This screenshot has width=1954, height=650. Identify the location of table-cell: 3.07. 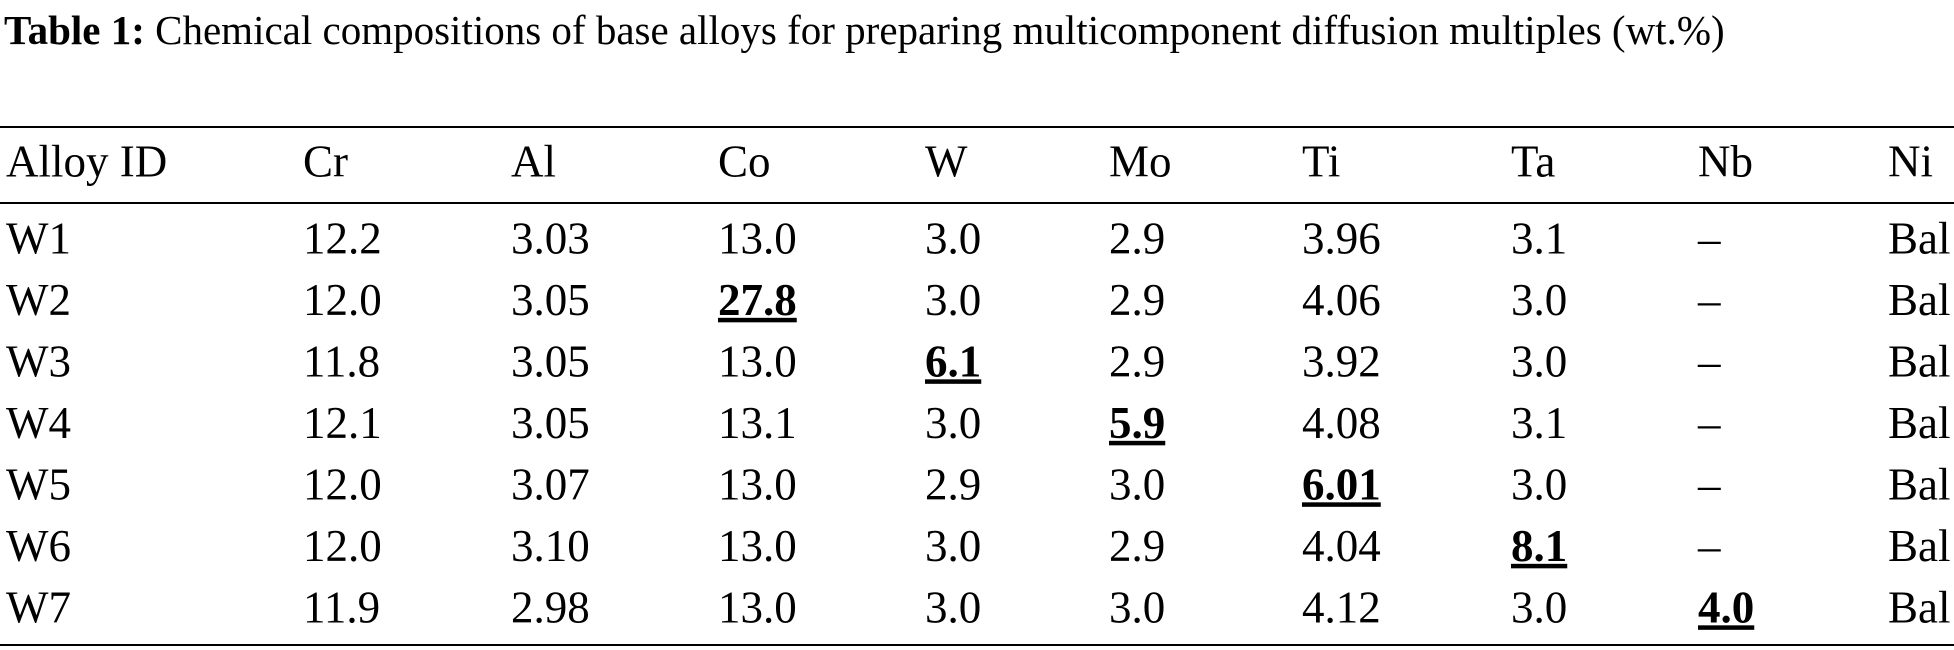
(550, 484).